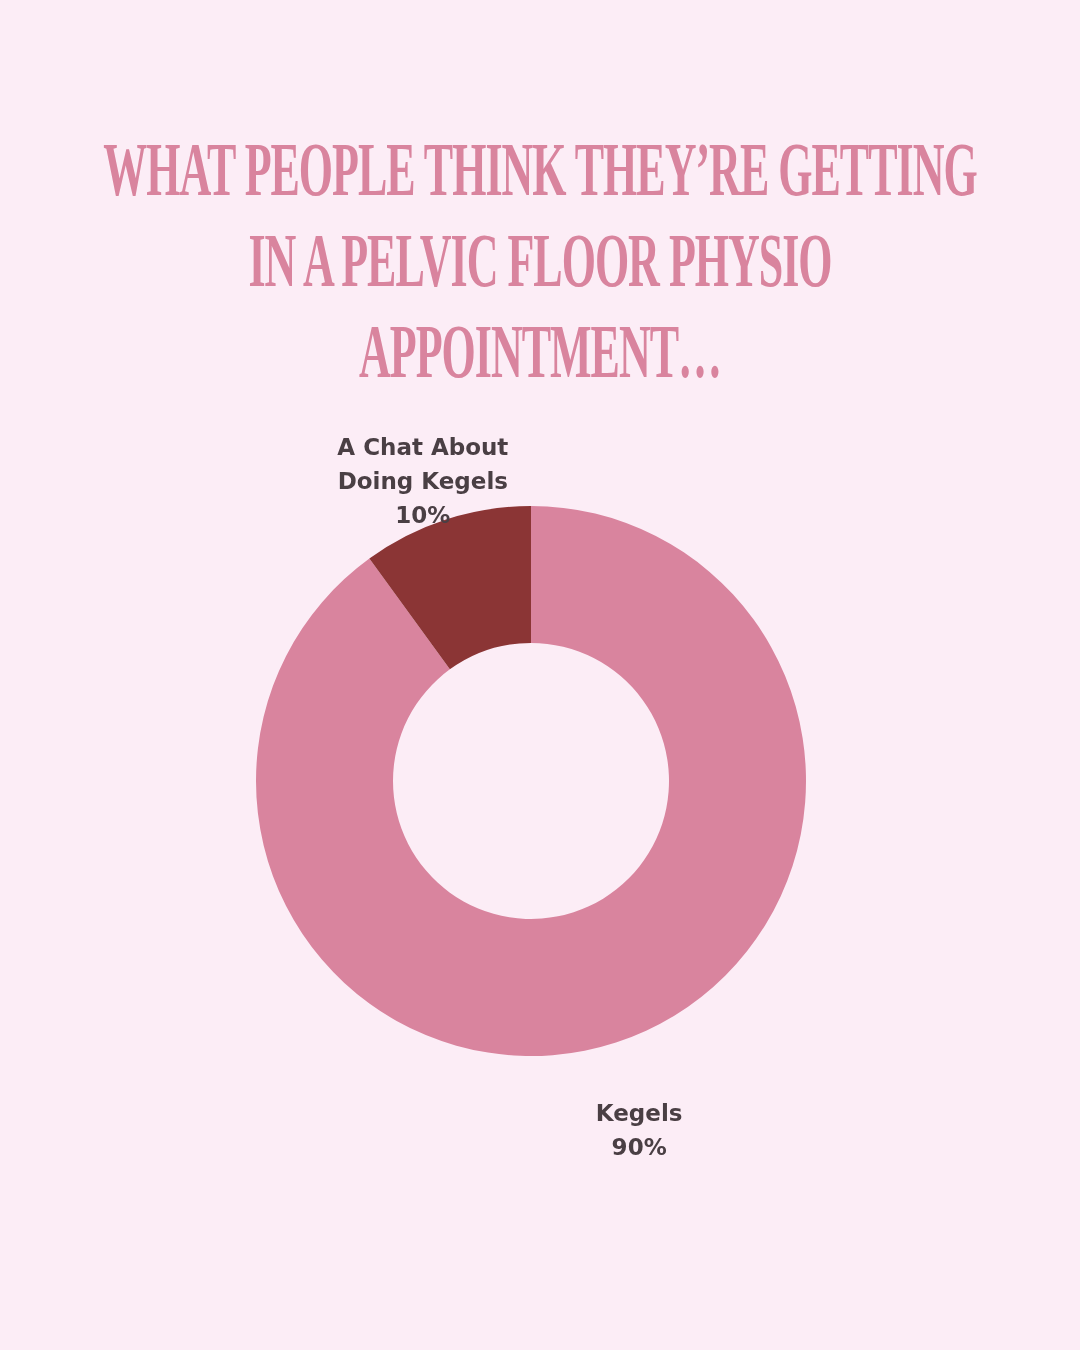 The height and width of the screenshot is (1350, 1080). What do you see at coordinates (450, 588) in the screenshot?
I see `donut-slice` at bounding box center [450, 588].